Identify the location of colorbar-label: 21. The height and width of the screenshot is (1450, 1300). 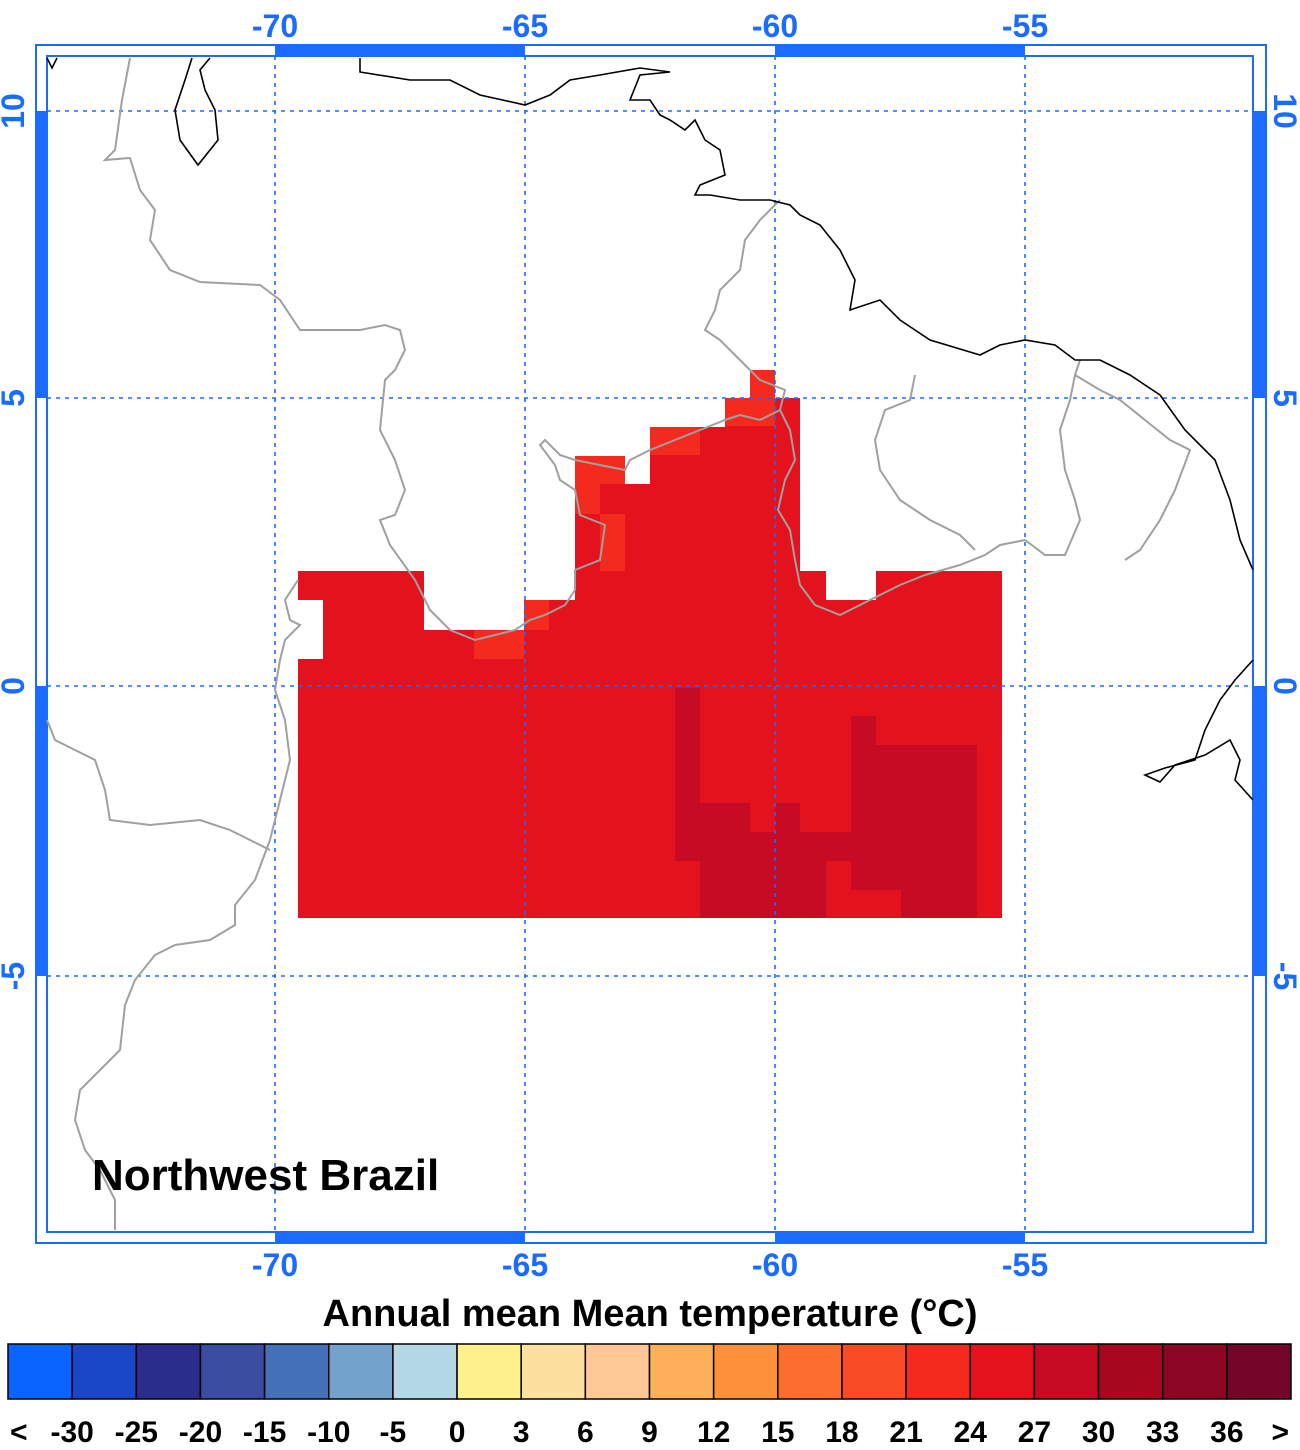
(905, 1432).